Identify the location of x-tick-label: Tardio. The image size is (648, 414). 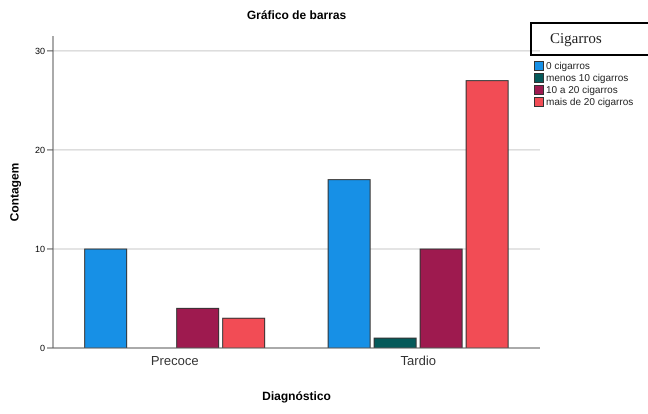
(418, 360).